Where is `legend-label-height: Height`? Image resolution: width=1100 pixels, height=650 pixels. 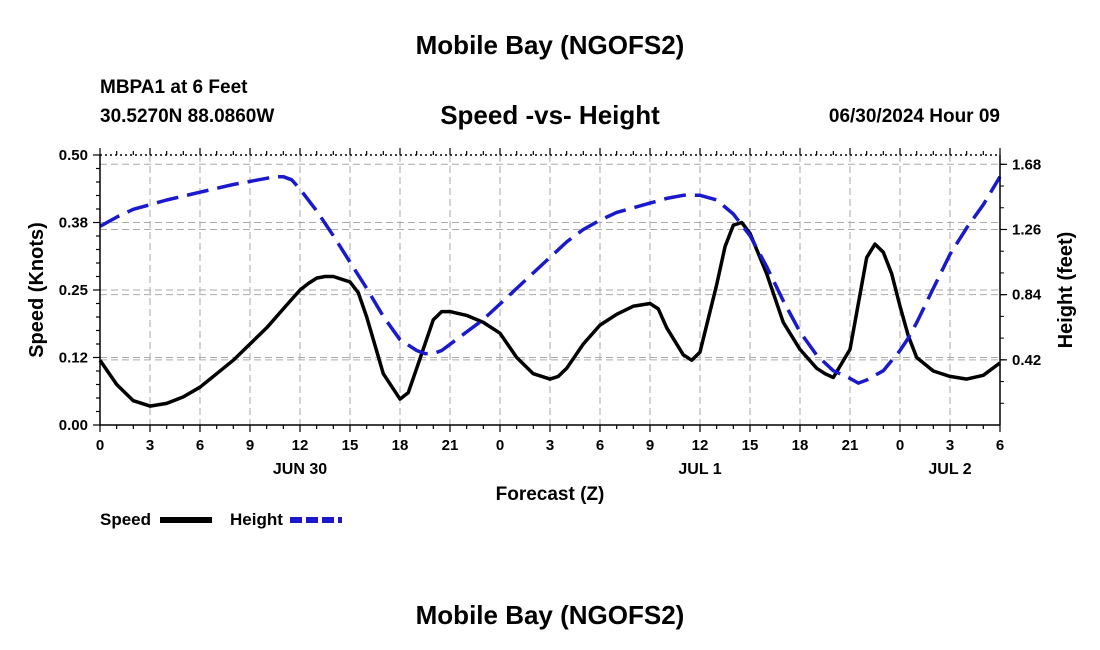 legend-label-height: Height is located at coordinates (256, 519).